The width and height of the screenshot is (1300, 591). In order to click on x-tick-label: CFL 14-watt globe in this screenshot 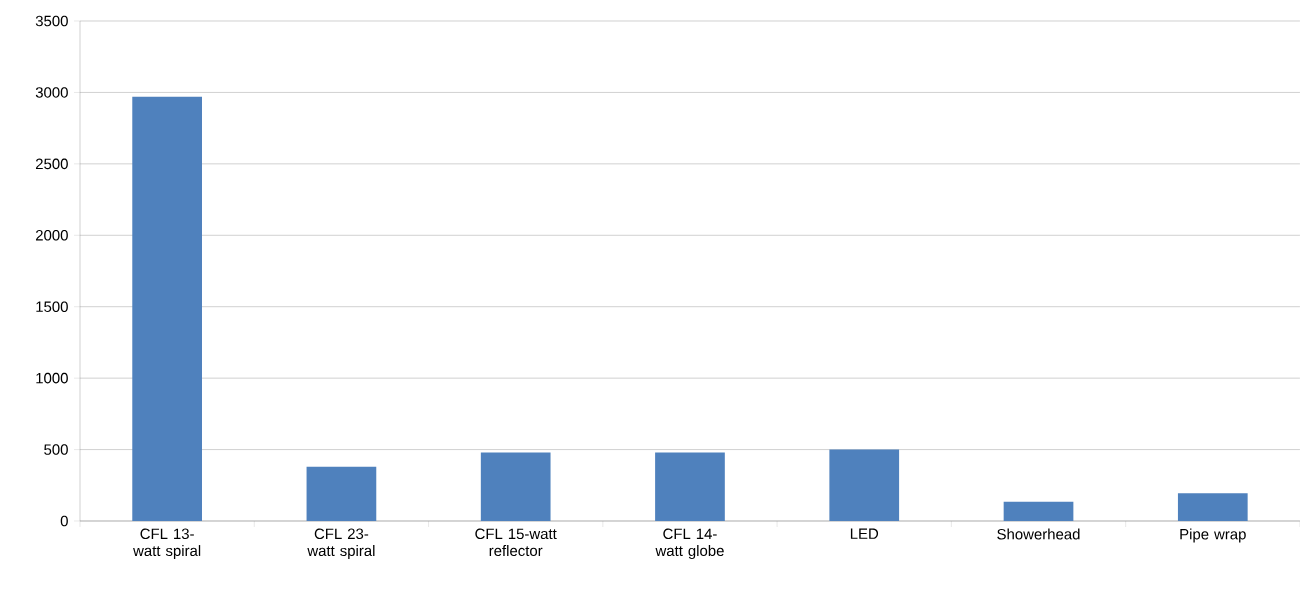, I will do `click(689, 543)`.